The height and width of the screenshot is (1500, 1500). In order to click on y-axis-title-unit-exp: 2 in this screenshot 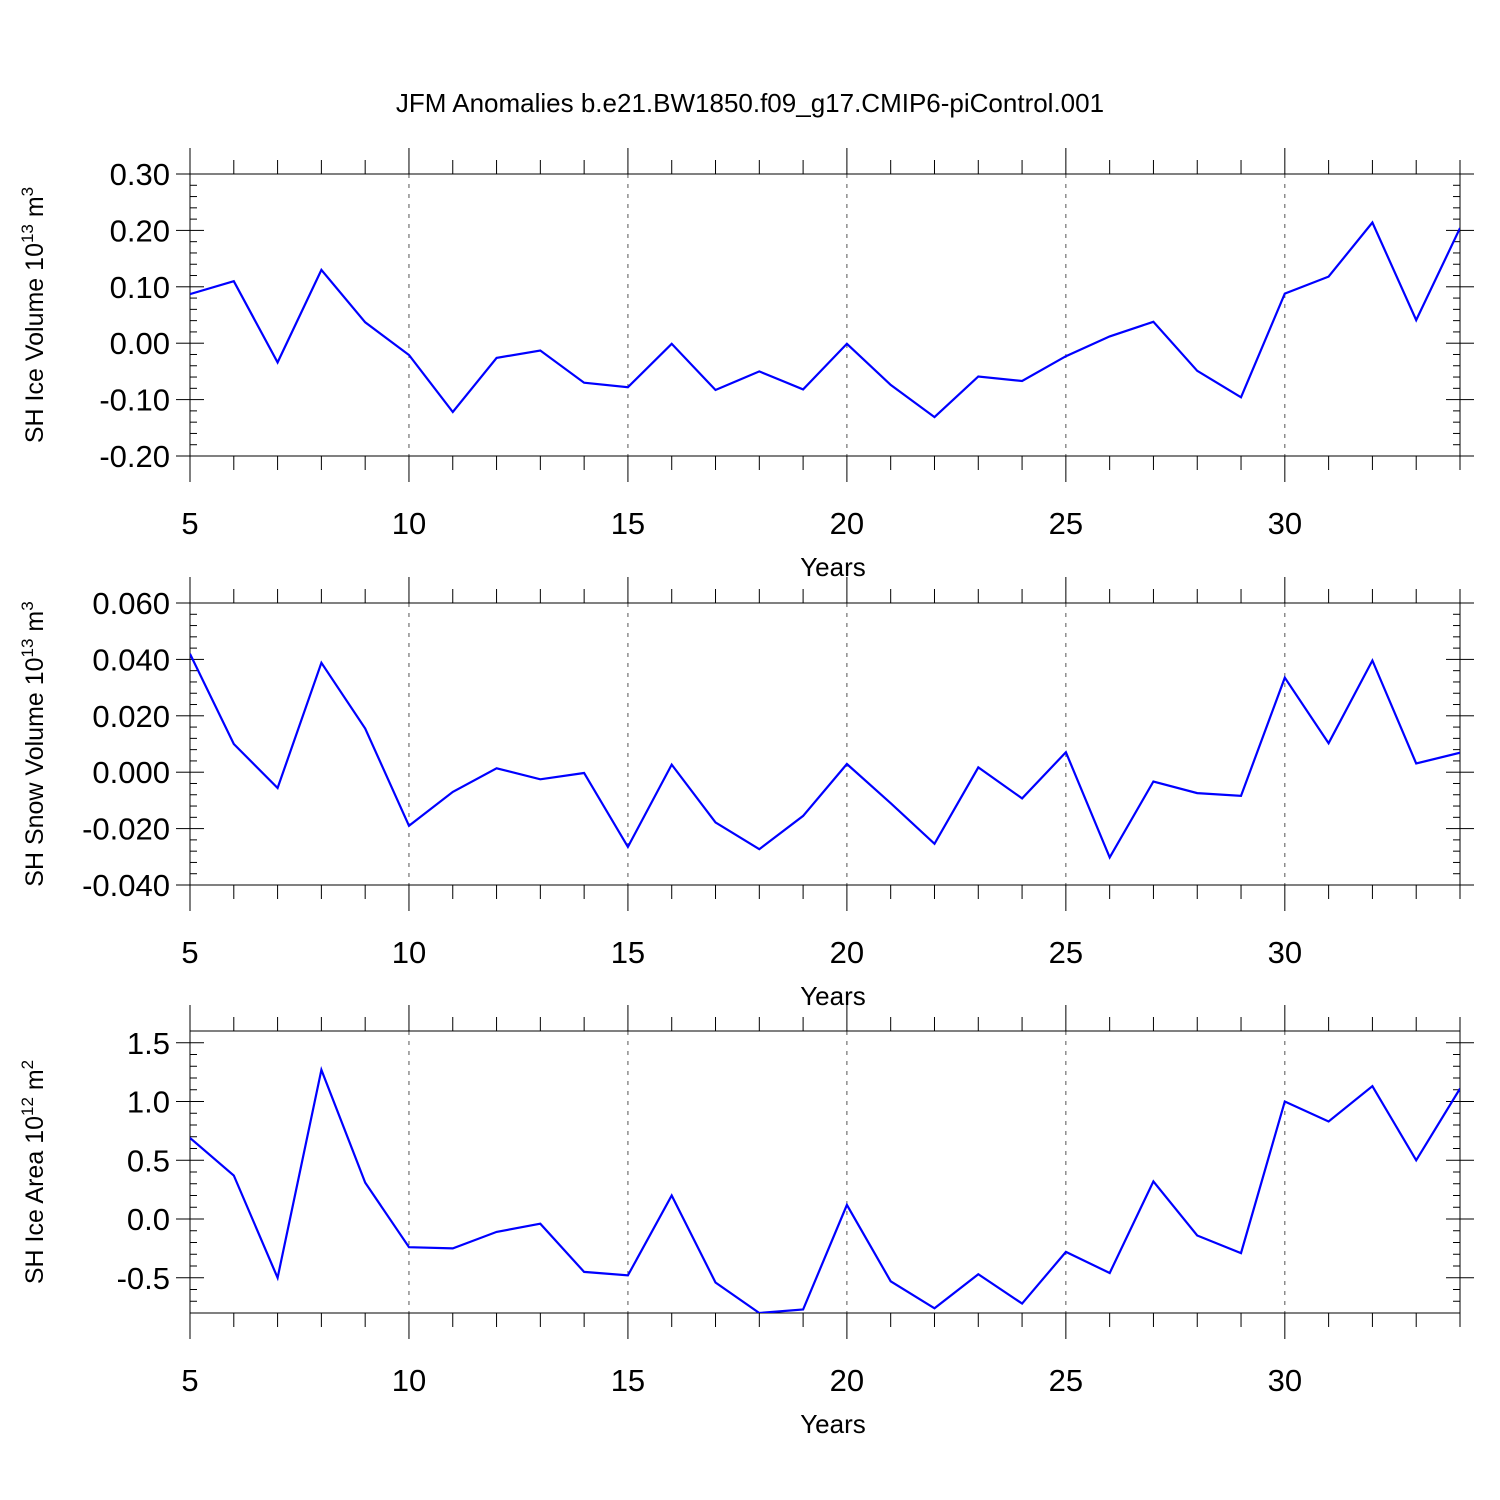, I will do `click(27, 1064)`.